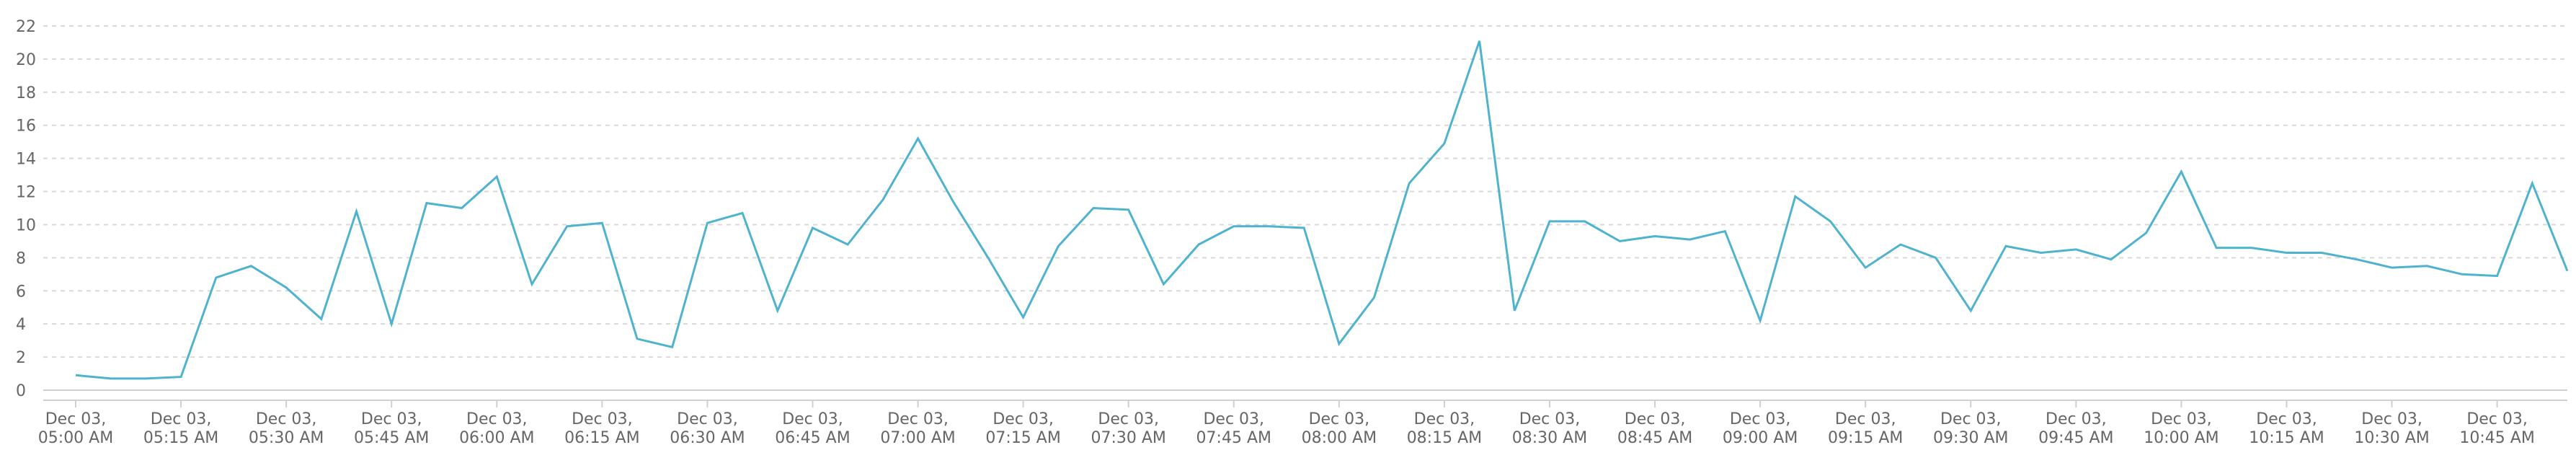 This screenshot has height=463, width=2576. I want to click on x-tick-label-time: 09:45 AM, so click(2075, 438).